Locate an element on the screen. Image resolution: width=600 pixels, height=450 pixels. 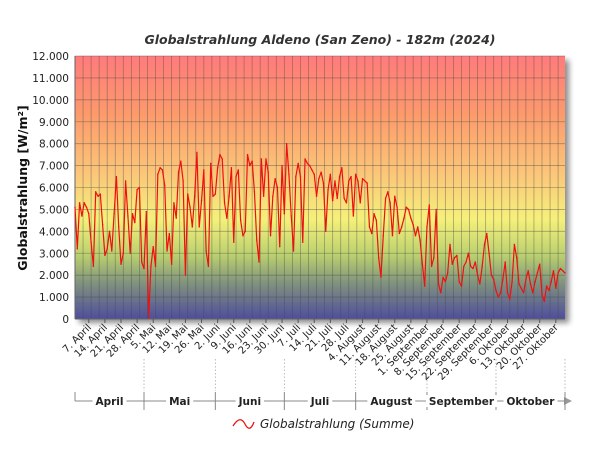
month-label-september: September is located at coordinates (462, 402).